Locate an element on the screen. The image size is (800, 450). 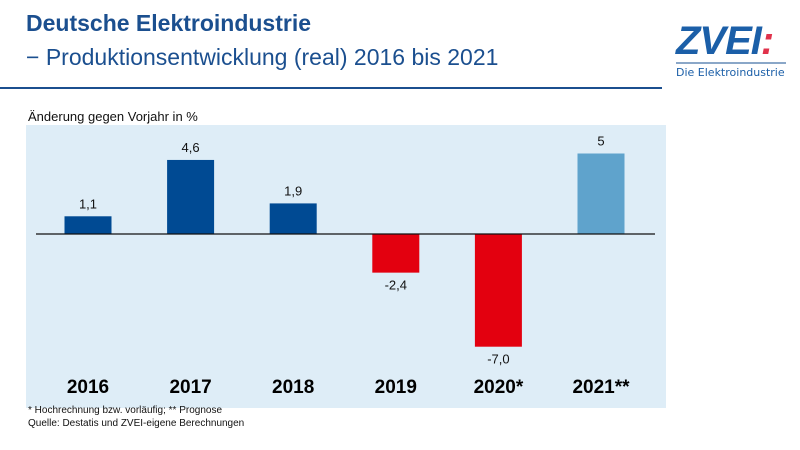
bar-2019 is located at coordinates (396, 253).